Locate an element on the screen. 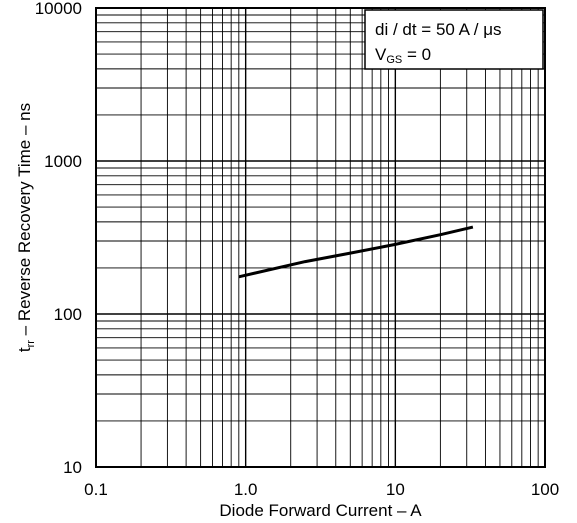 The height and width of the screenshot is (523, 577). y-axis-title-base: t is located at coordinates (24, 349).